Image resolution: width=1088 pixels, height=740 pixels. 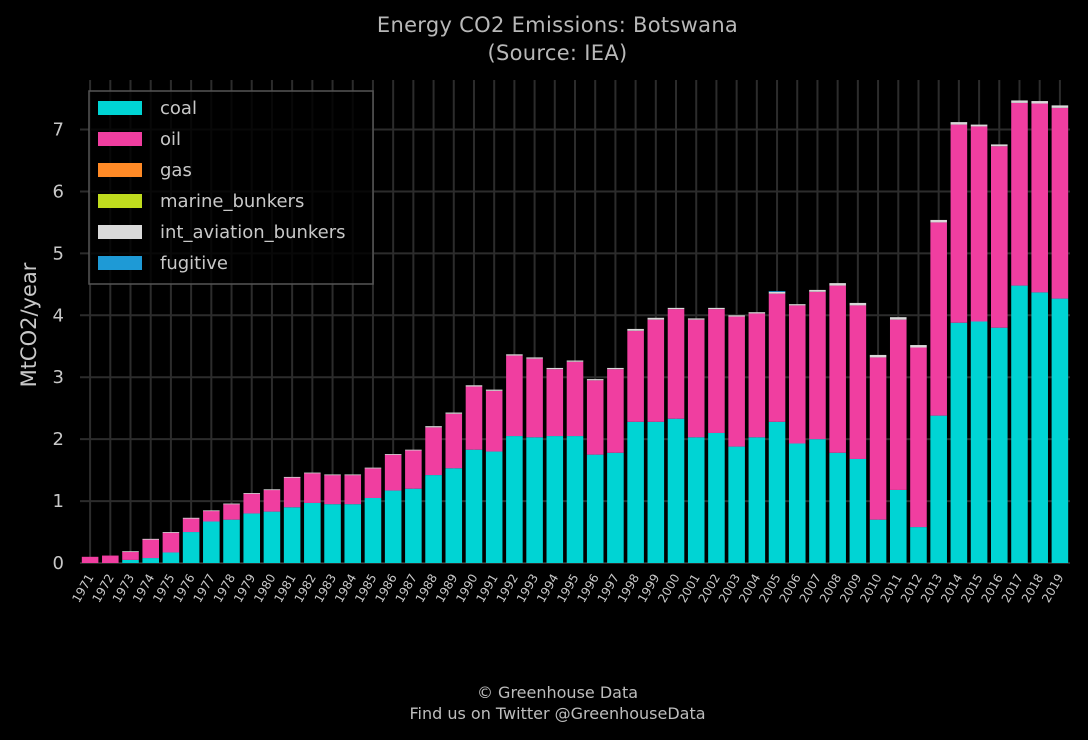 What do you see at coordinates (272, 490) in the screenshot?
I see `bar-int_aviation_bunkers-1980` at bounding box center [272, 490].